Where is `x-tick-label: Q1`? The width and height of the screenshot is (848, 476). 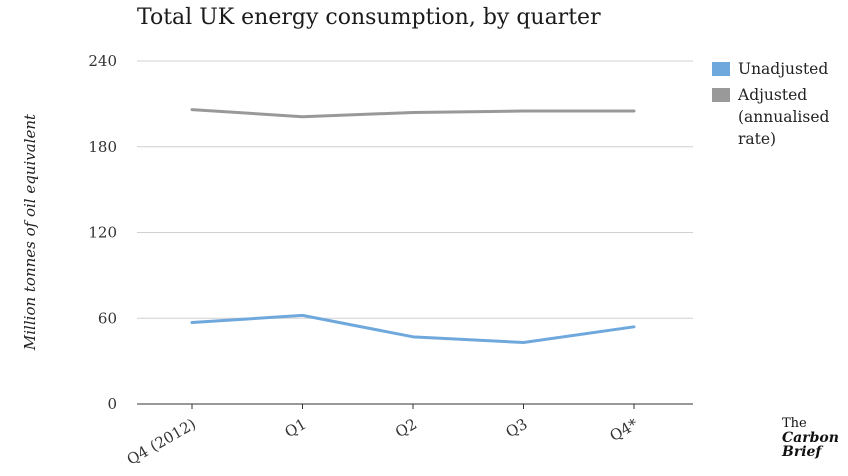
x-tick-label: Q1 is located at coordinates (296, 428).